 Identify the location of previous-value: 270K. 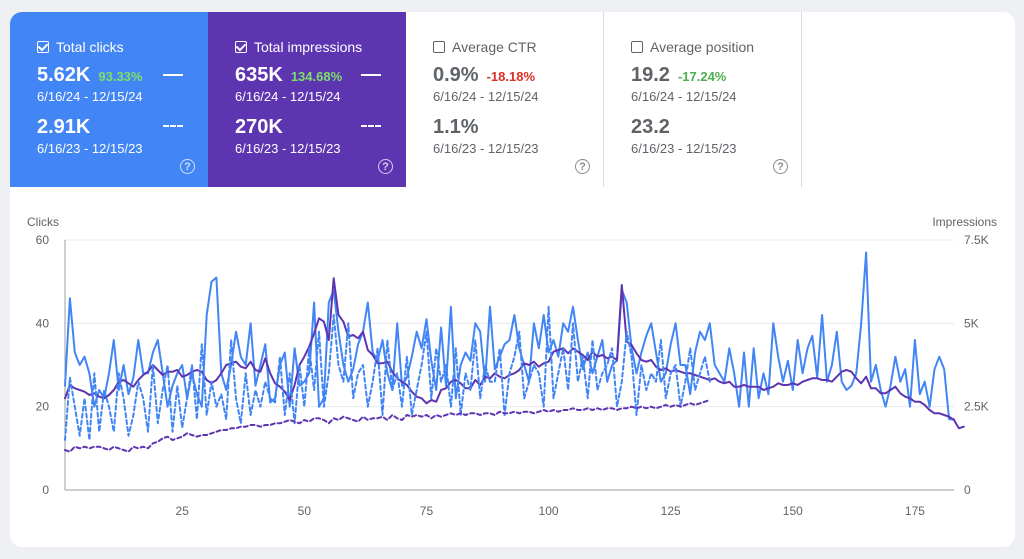
(259, 127).